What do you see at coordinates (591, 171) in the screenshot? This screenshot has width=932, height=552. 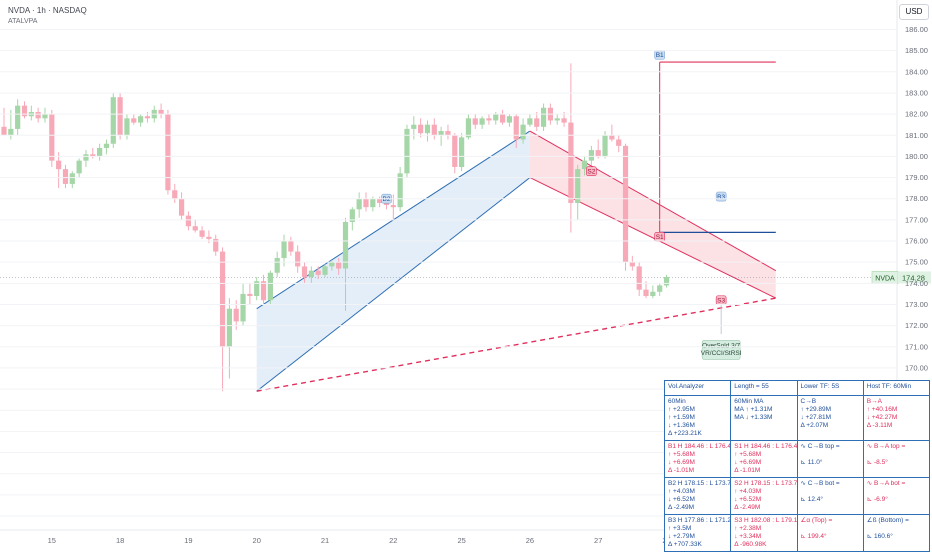 I see `signal-marker` at bounding box center [591, 171].